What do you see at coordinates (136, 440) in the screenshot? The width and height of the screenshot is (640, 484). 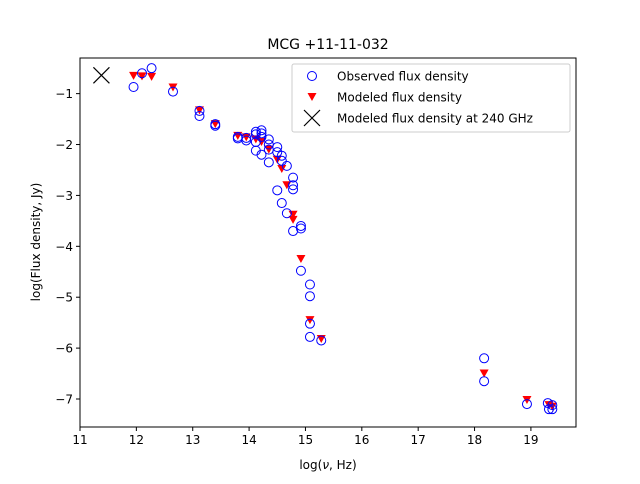 I see `x-tick-label: 12` at bounding box center [136, 440].